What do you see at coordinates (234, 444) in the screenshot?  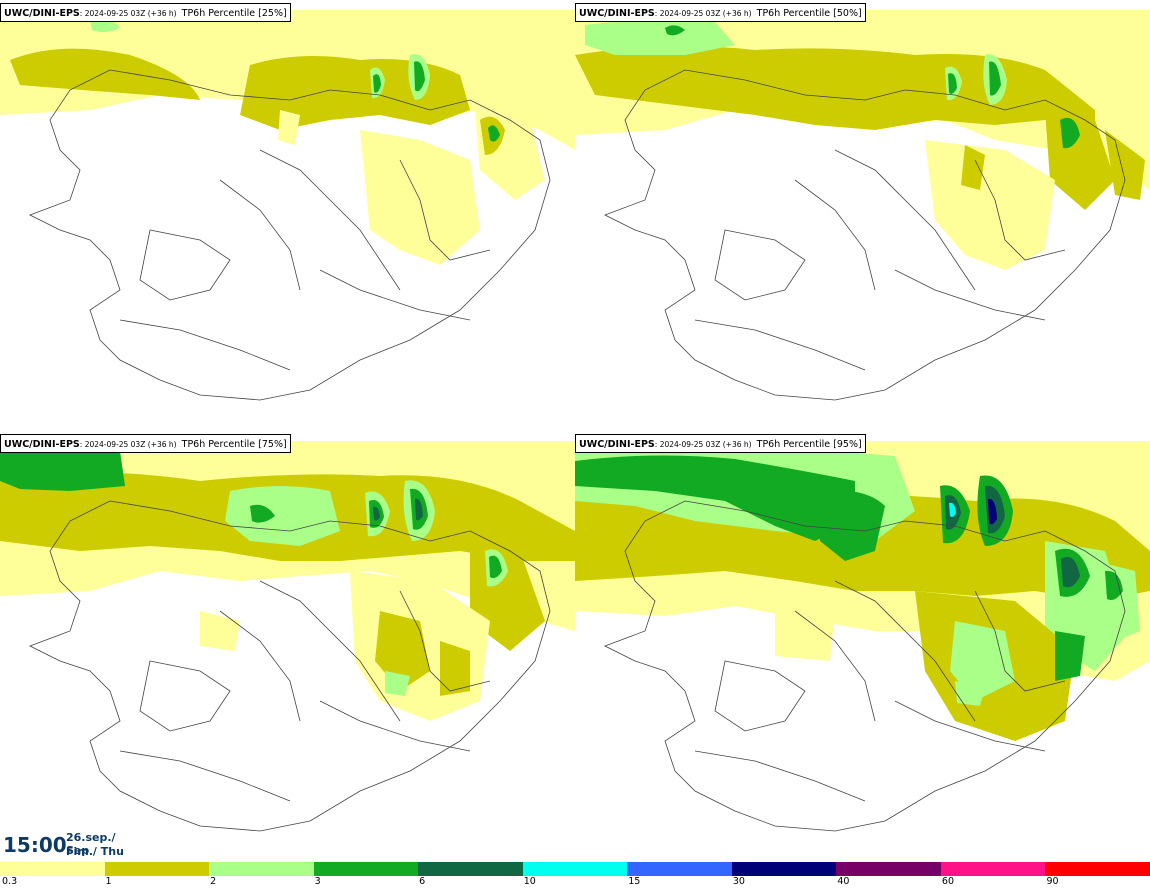 I see `field-name: TP6h Percentile [75%]` at bounding box center [234, 444].